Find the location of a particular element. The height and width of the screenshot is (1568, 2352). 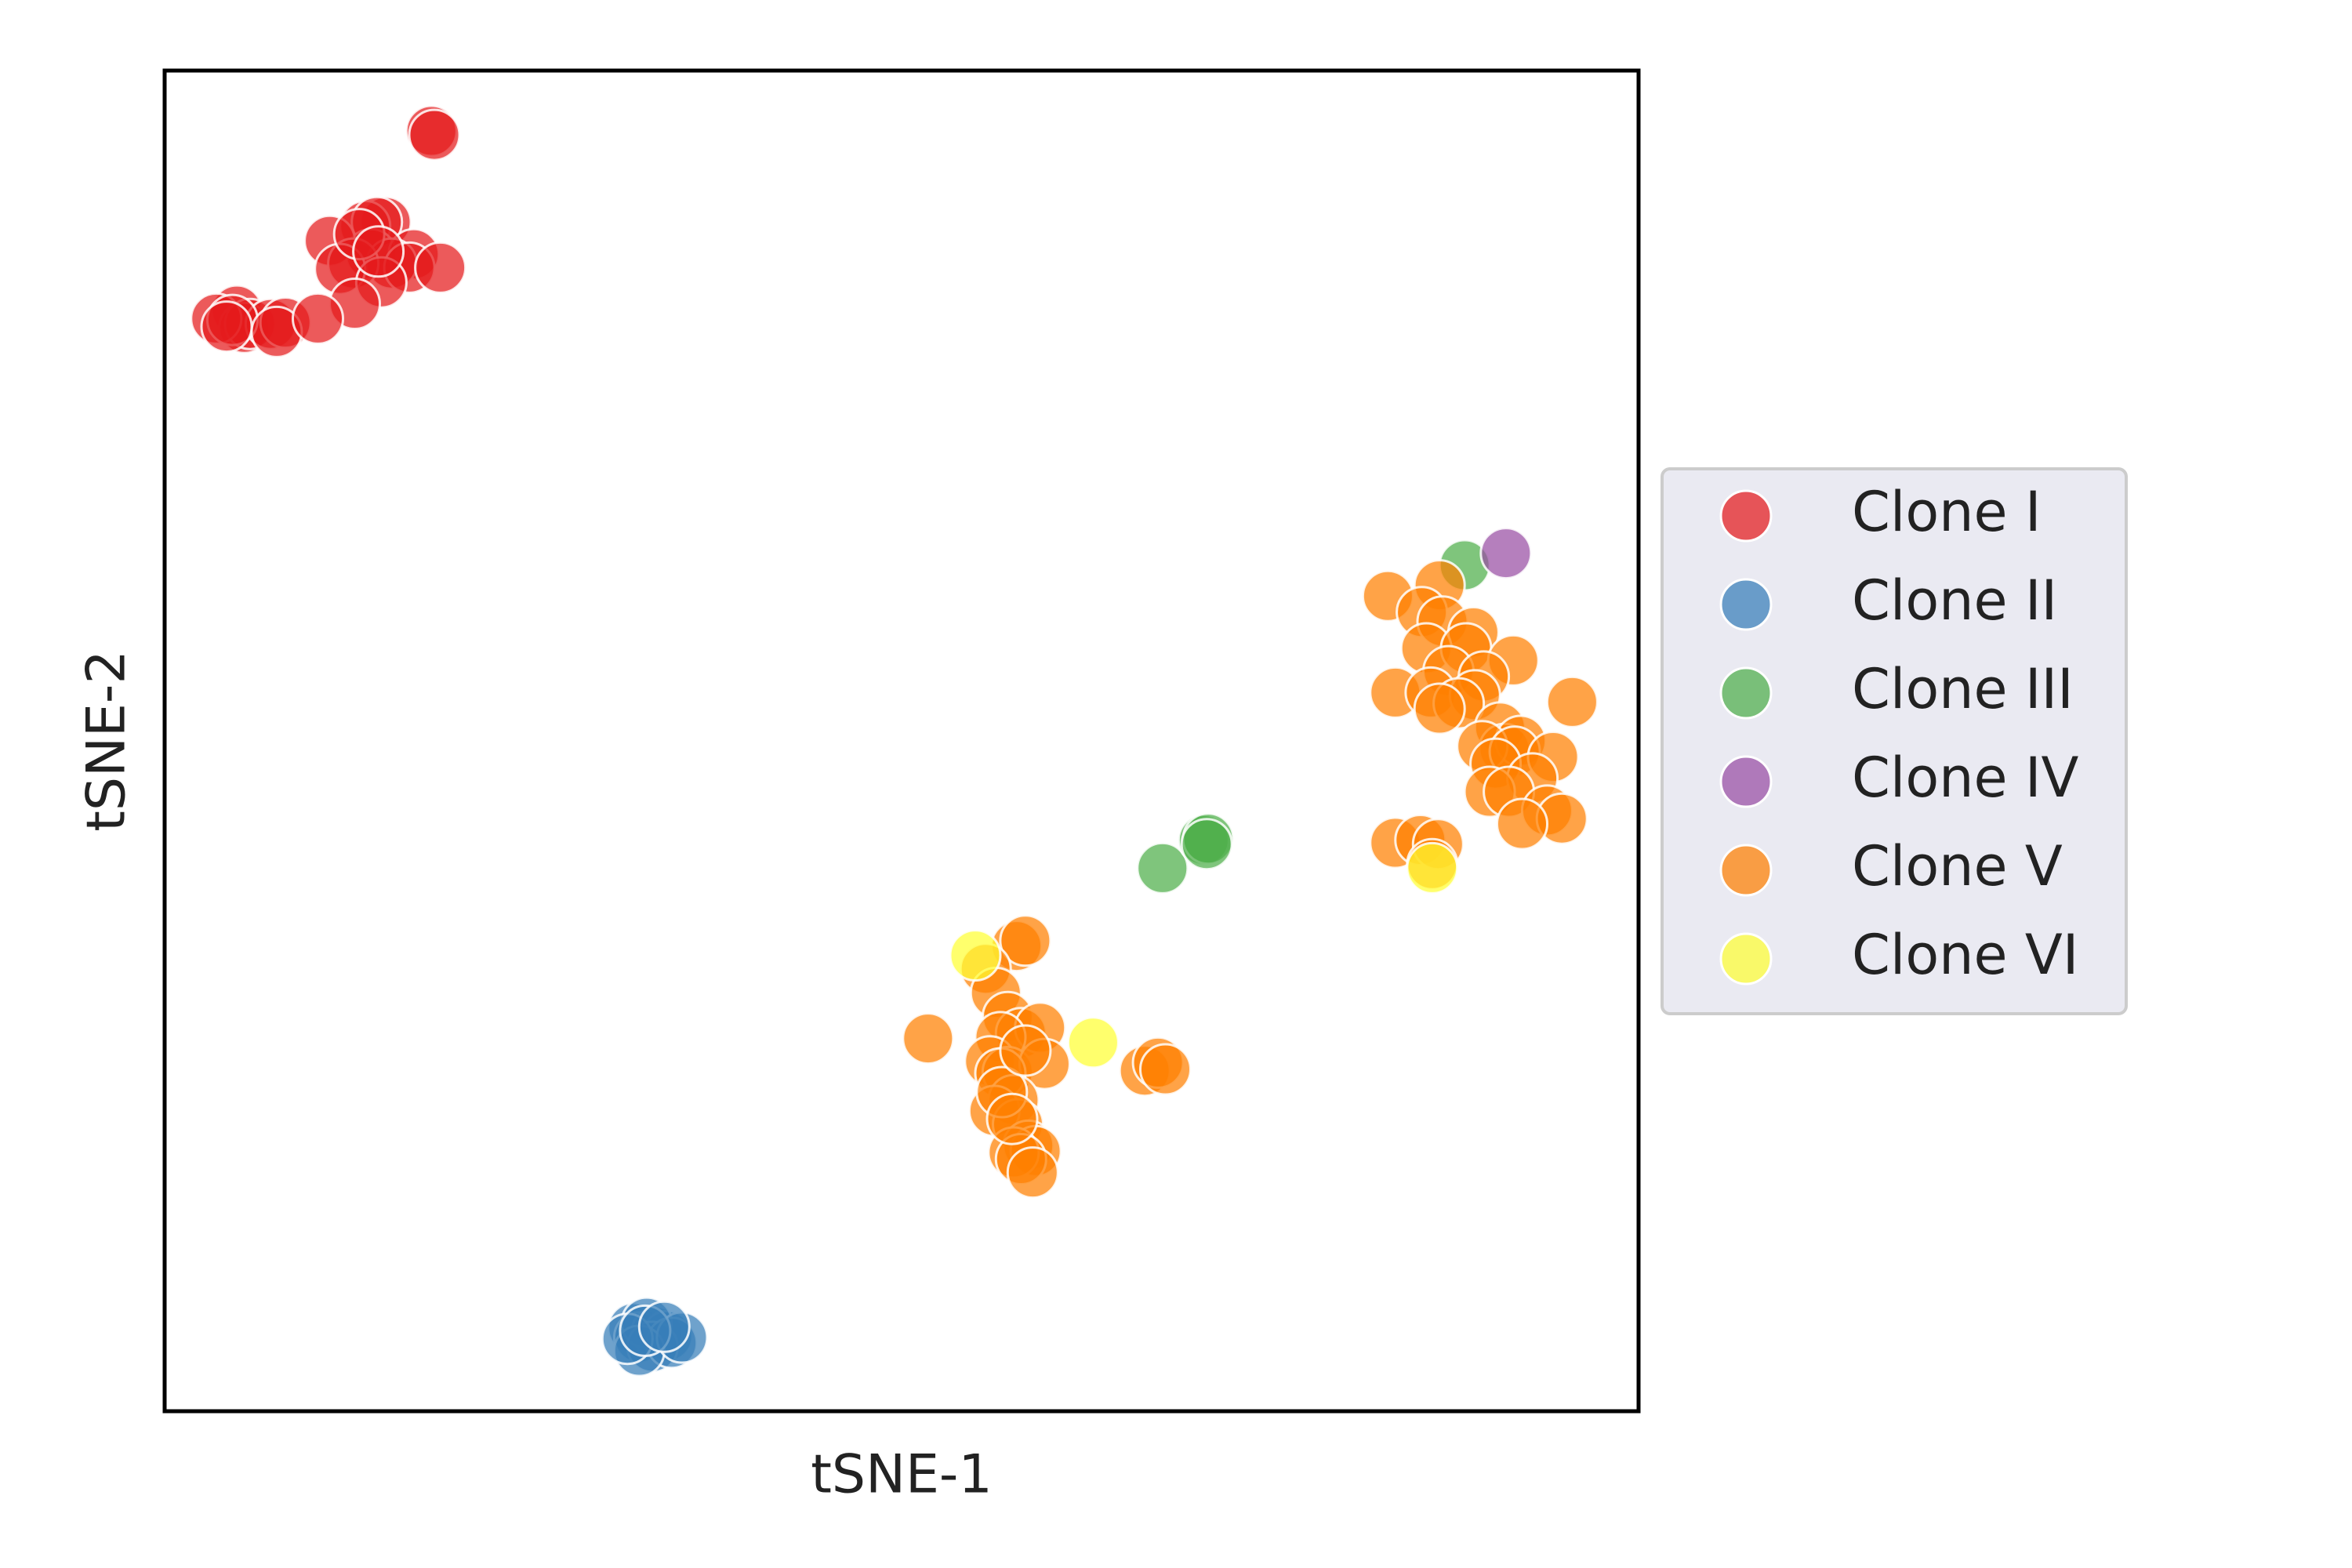

legend-marker-clone-iii is located at coordinates (1746, 693).